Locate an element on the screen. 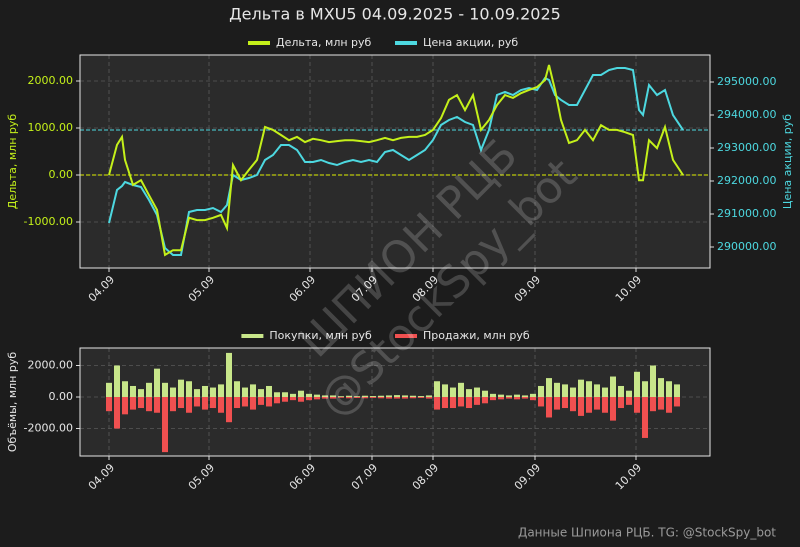  legend-label: Цена акции, руб is located at coordinates (470, 42).